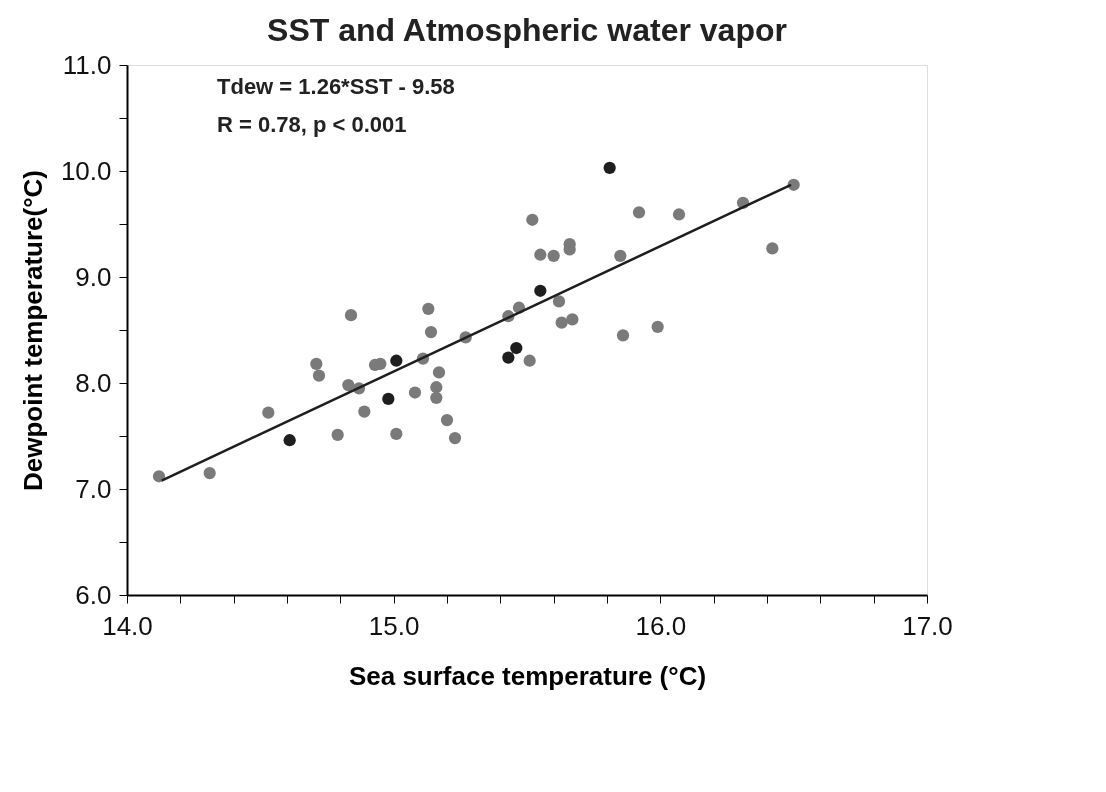 This screenshot has height=792, width=1106. I want to click on x-tick-label: 15.0, so click(394, 625).